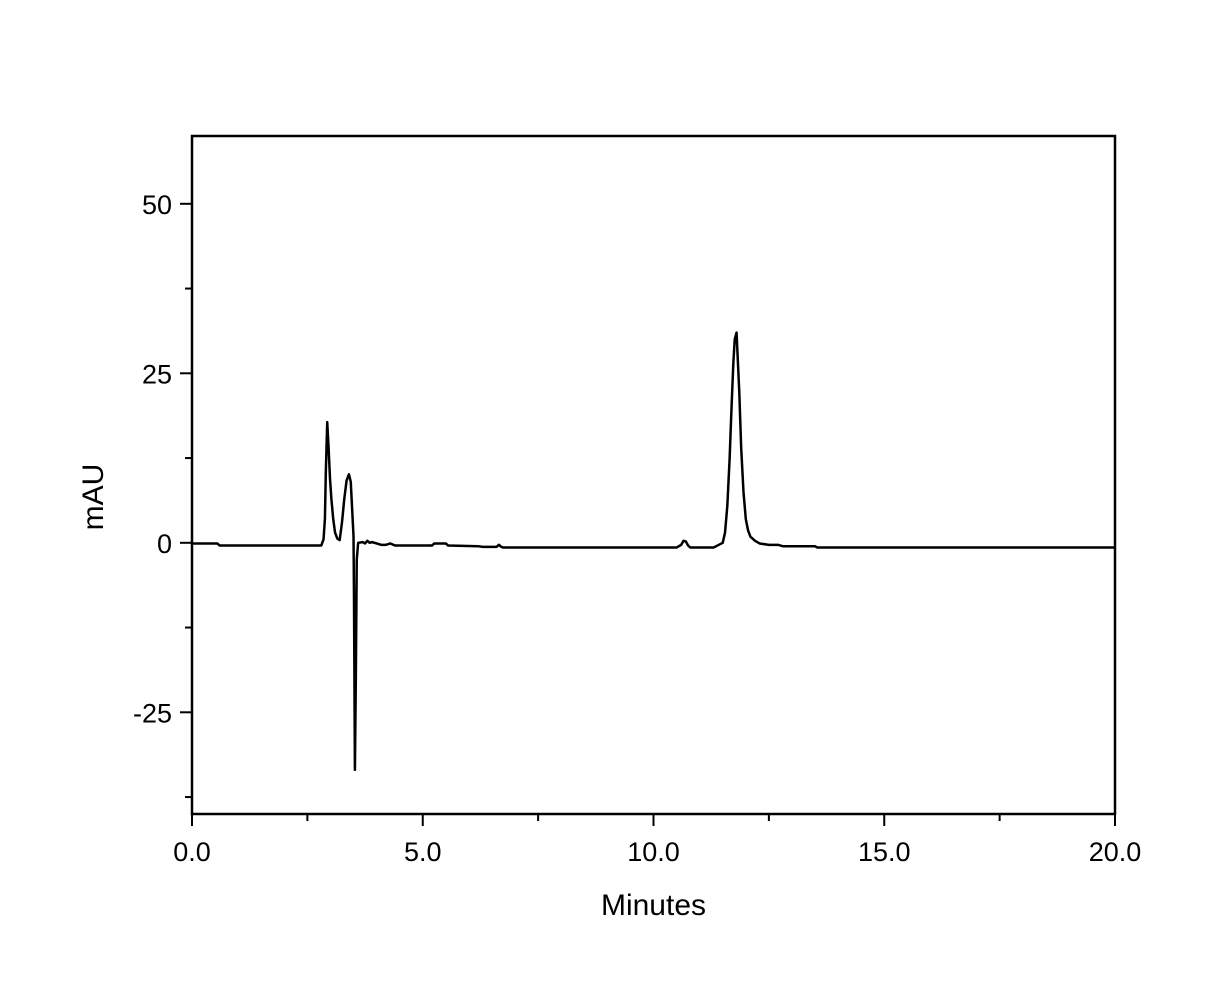 This screenshot has width=1217, height=994. What do you see at coordinates (884, 852) in the screenshot?
I see `x-tick-label: 15.0` at bounding box center [884, 852].